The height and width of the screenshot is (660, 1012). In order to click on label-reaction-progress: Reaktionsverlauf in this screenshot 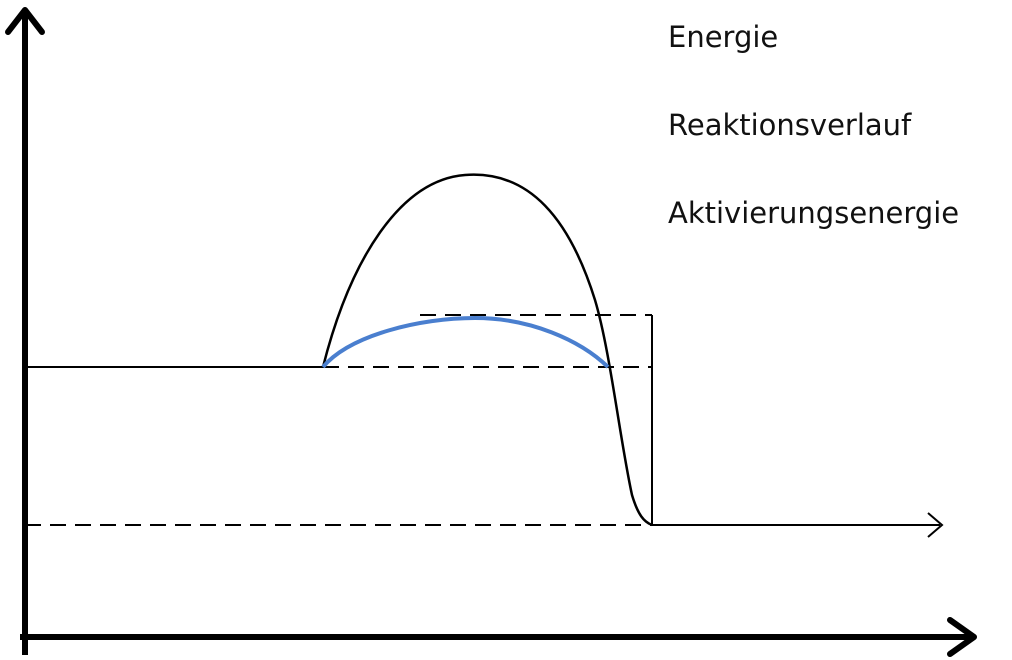, I will do `click(790, 125)`.